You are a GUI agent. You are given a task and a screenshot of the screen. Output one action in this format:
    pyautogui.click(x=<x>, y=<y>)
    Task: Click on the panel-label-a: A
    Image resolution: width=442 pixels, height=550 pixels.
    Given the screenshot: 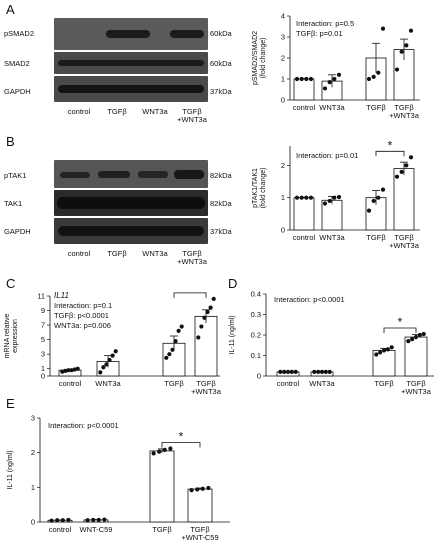 What is the action you would take?
    pyautogui.click(x=10, y=9)
    